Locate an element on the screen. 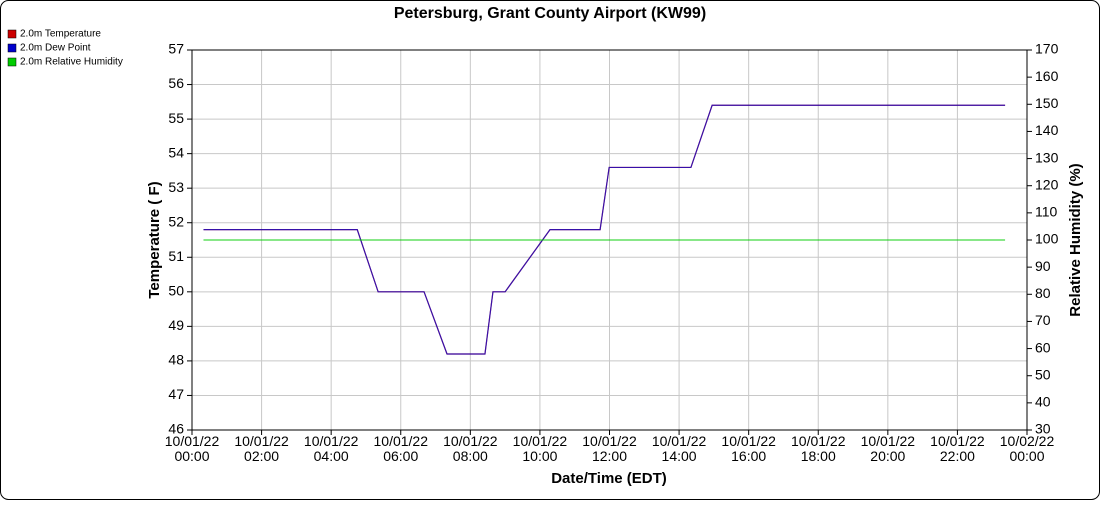 The height and width of the screenshot is (505, 1100). y-tick-label: 51 is located at coordinates (176, 256).